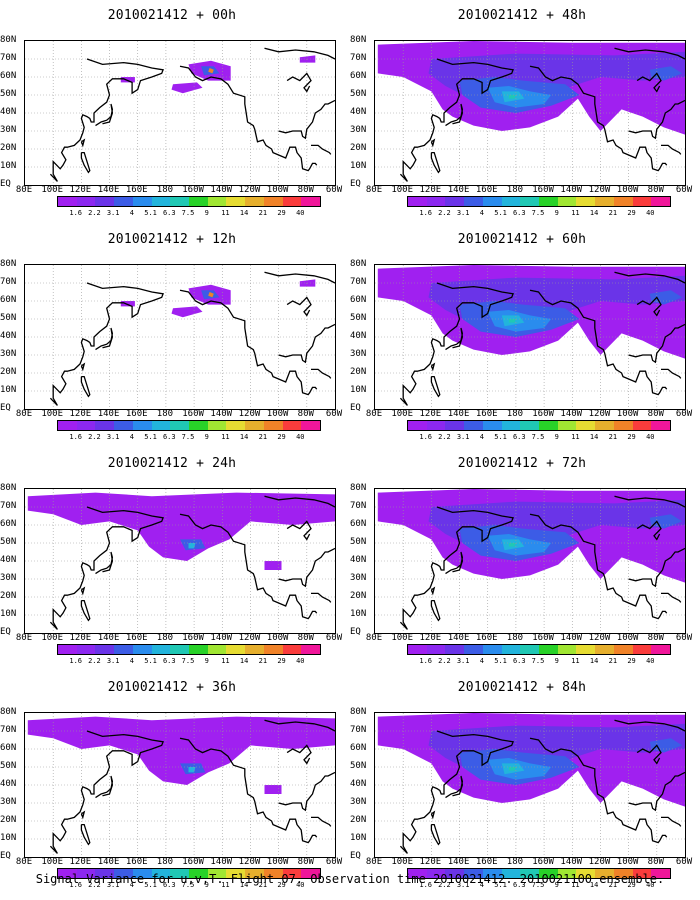 This screenshot has height=900, width=700. I want to click on lon-tick-label: 100E, so click(402, 414).